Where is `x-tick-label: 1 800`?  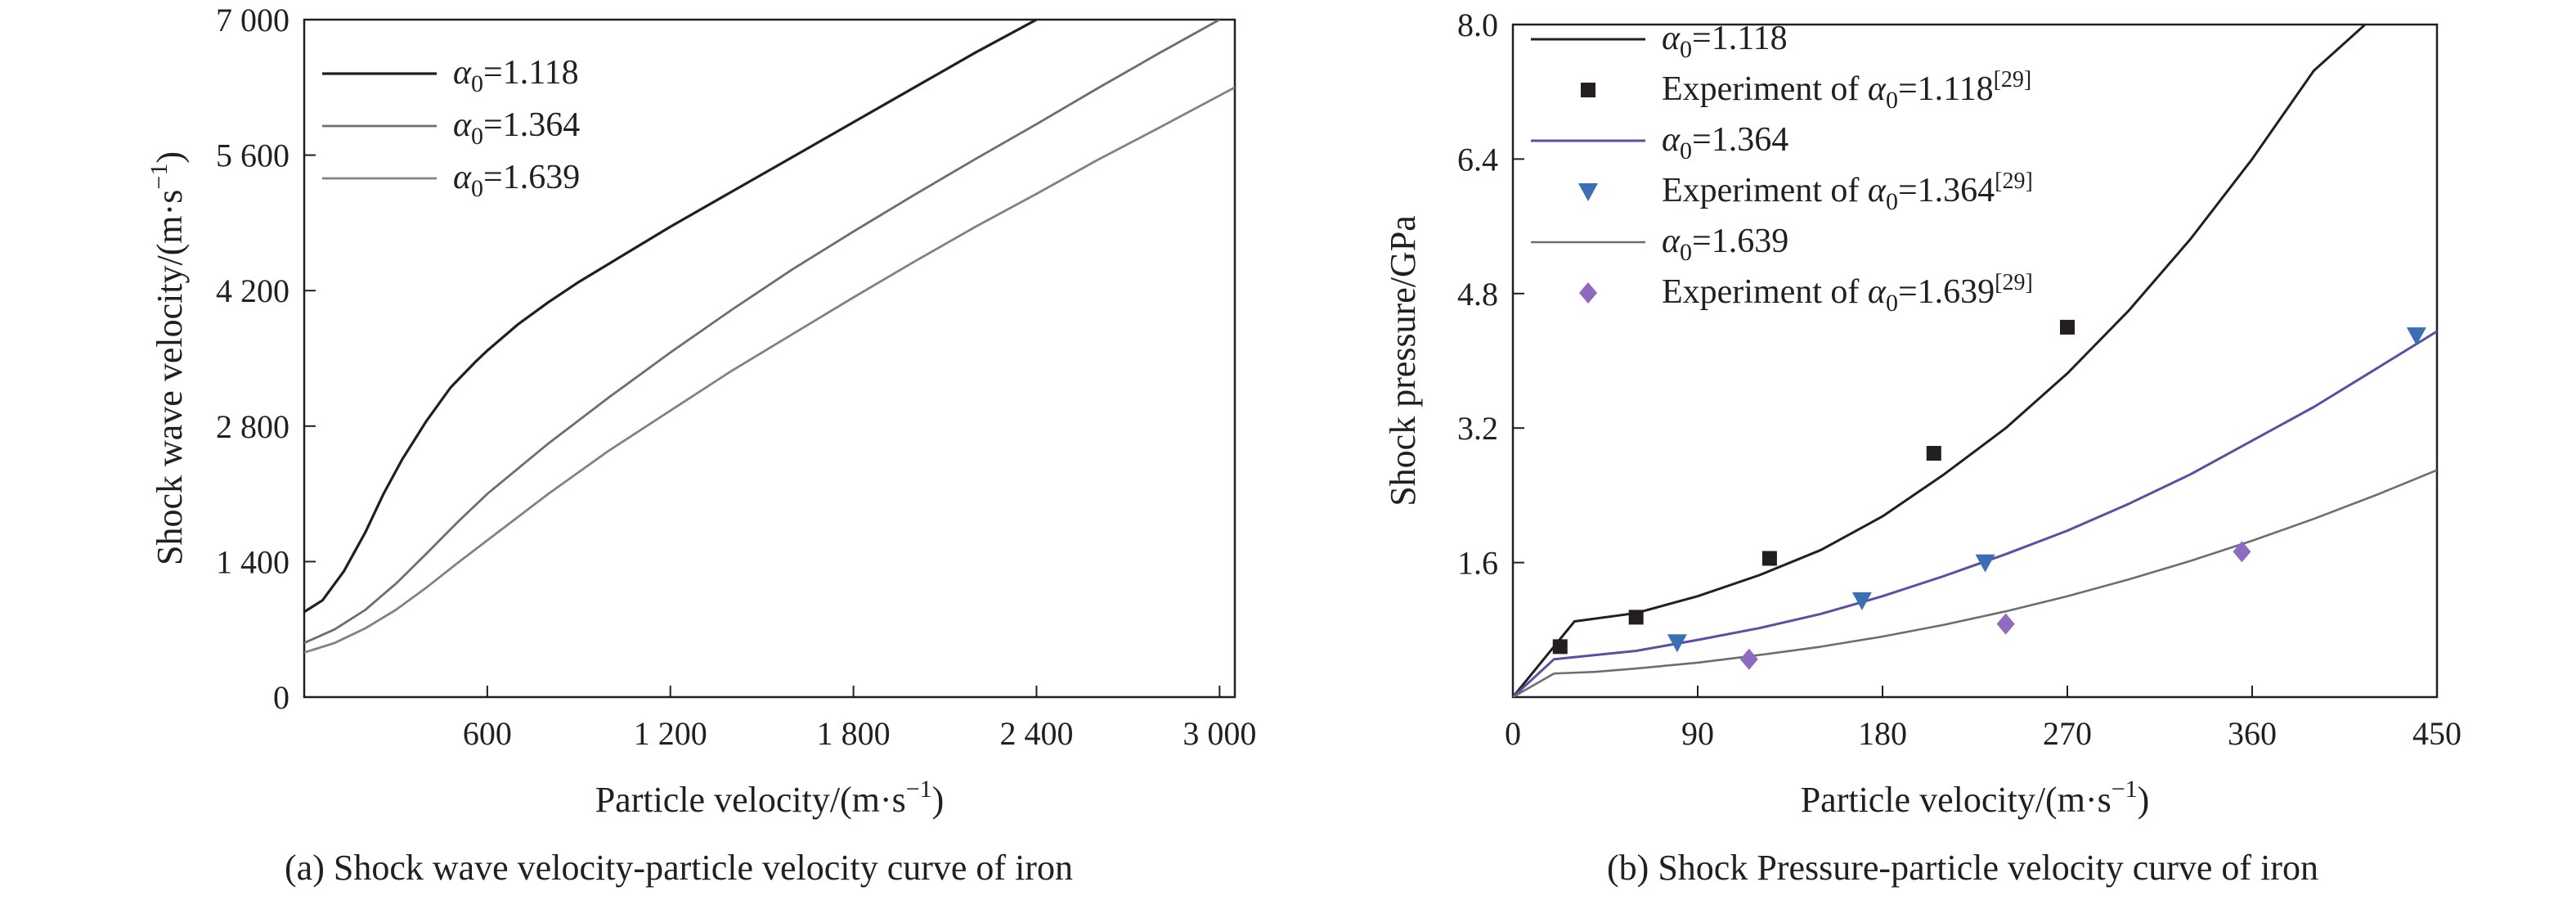
x-tick-label: 1 800 is located at coordinates (854, 734).